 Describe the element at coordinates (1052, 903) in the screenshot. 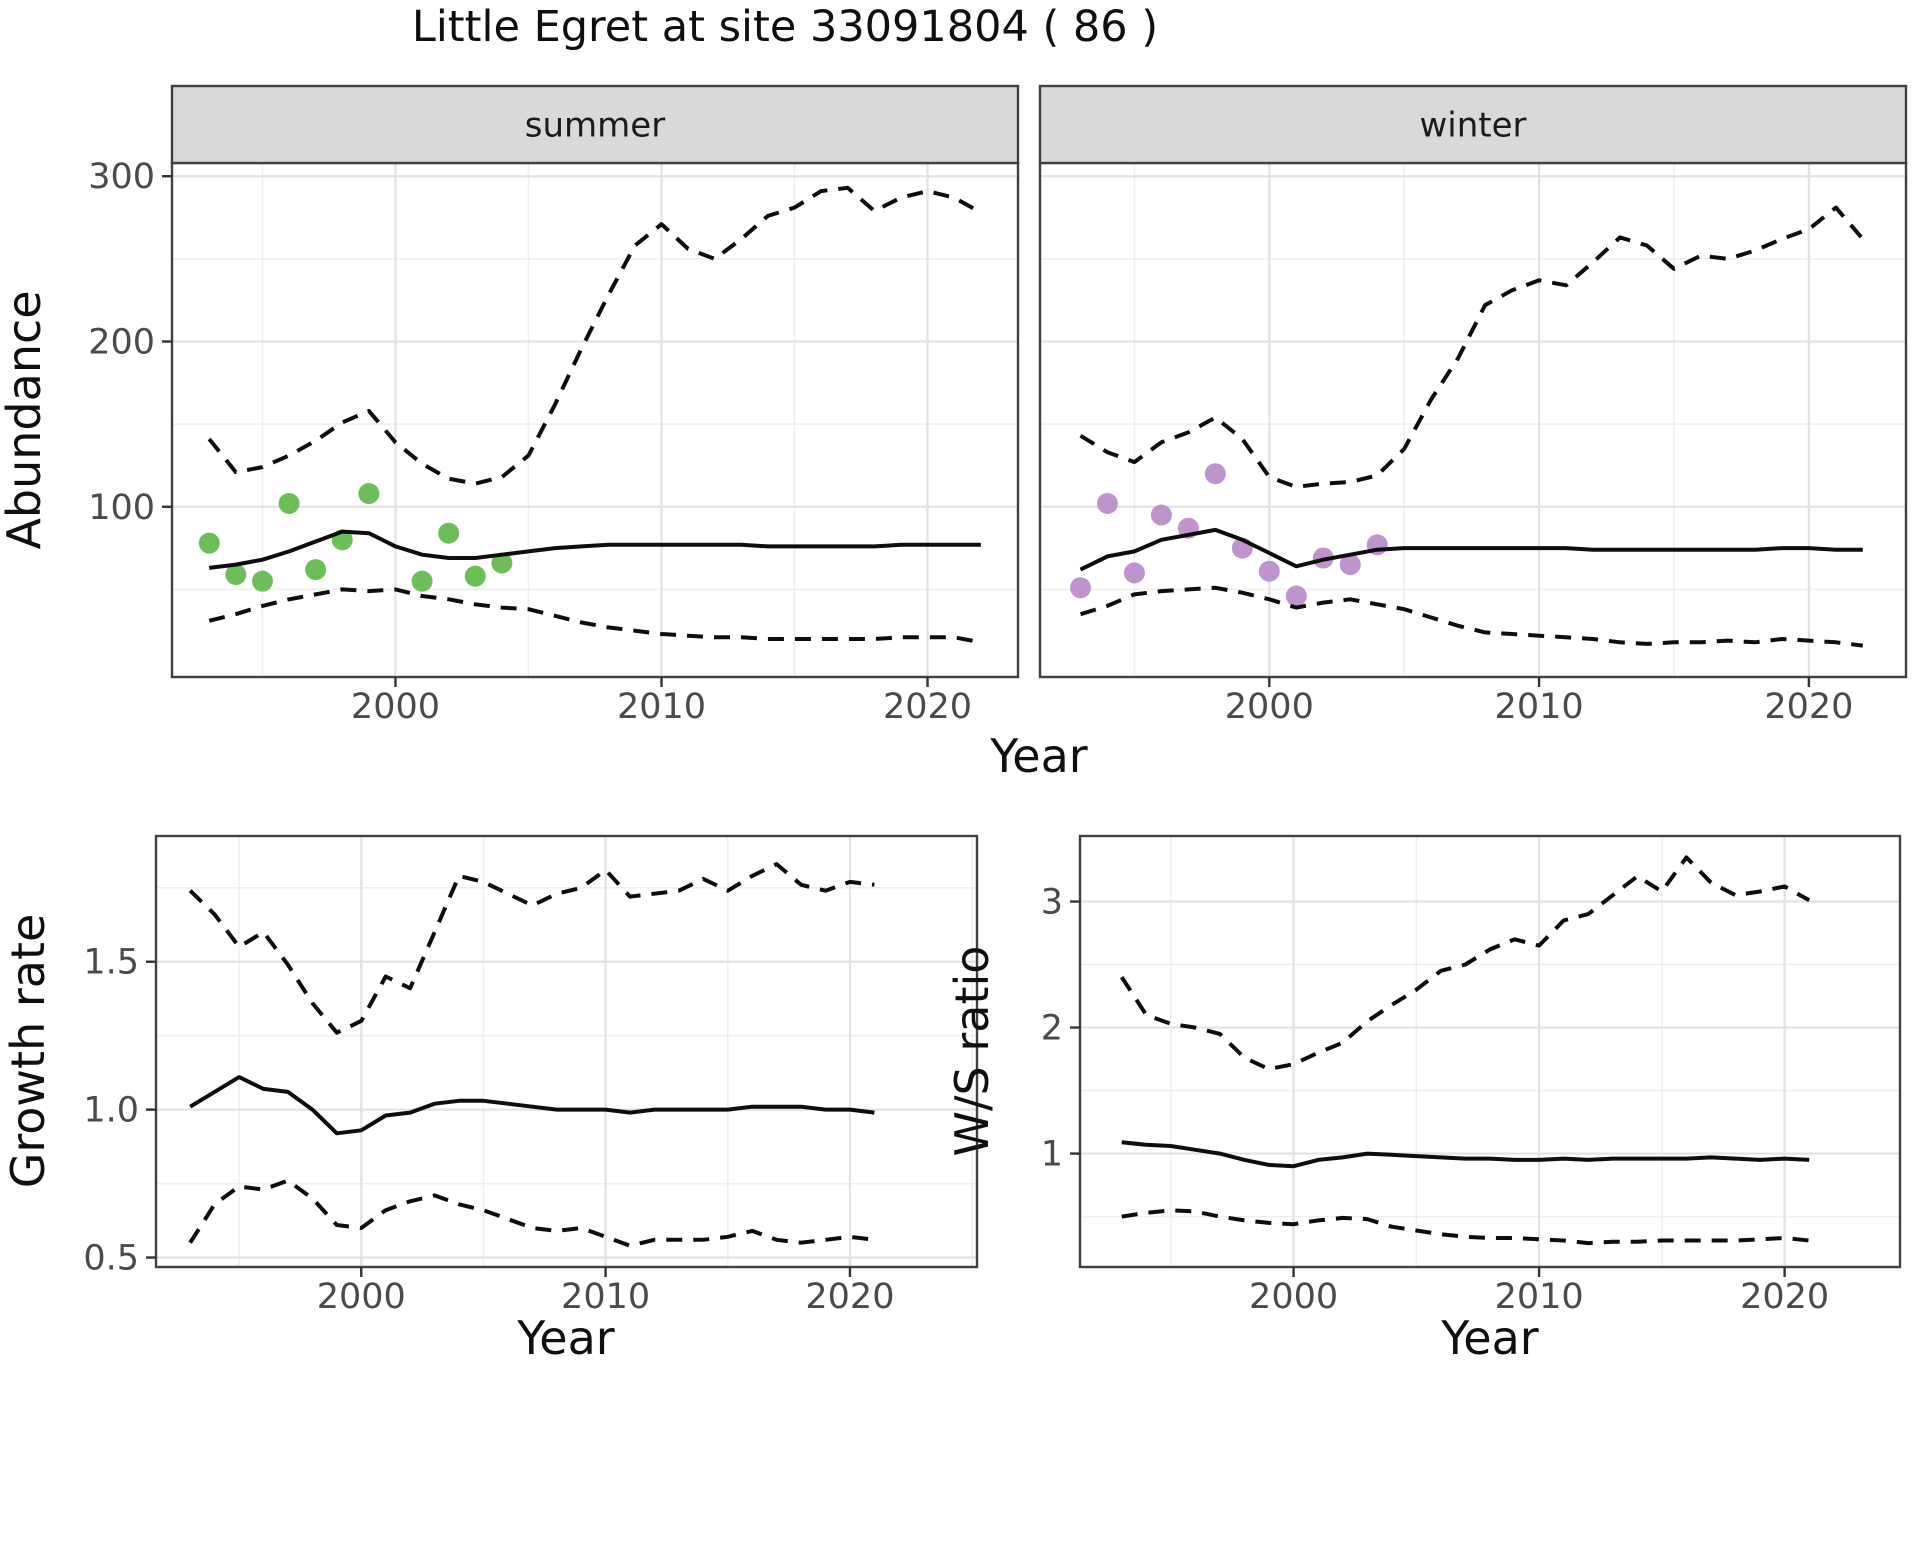

I see `y-tick-label: 3` at that location.